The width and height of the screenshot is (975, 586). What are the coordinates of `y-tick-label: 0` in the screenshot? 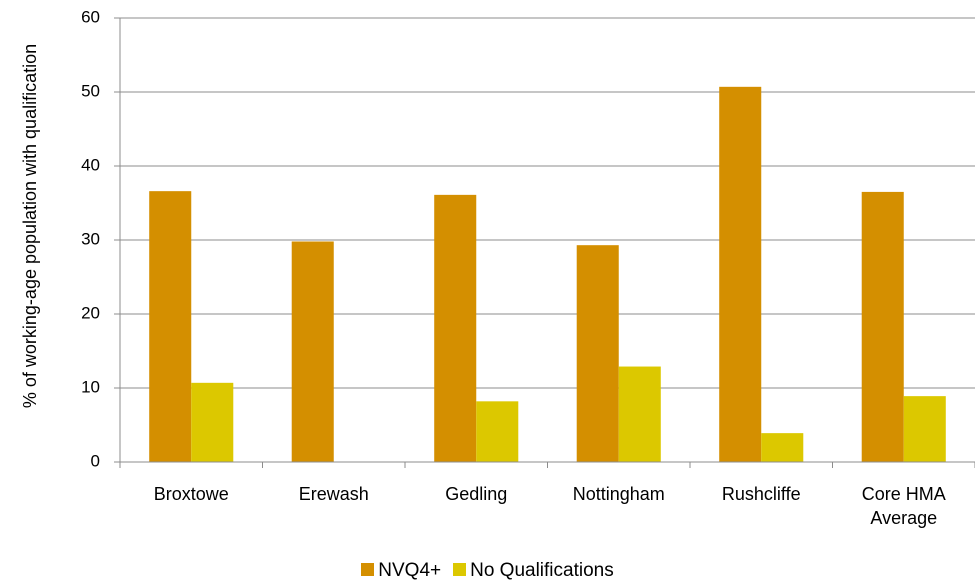 It's located at (95, 460).